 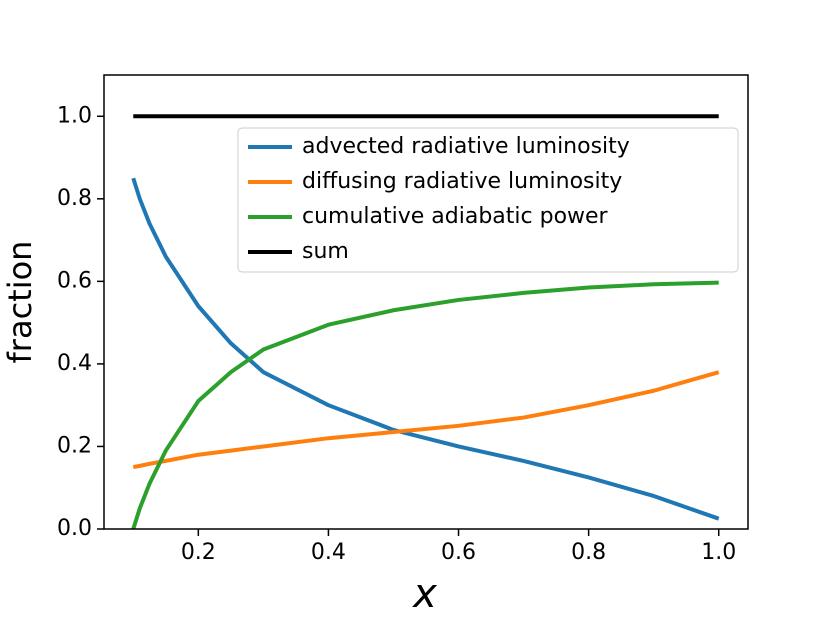 I want to click on line-series, so click(x=426, y=420).